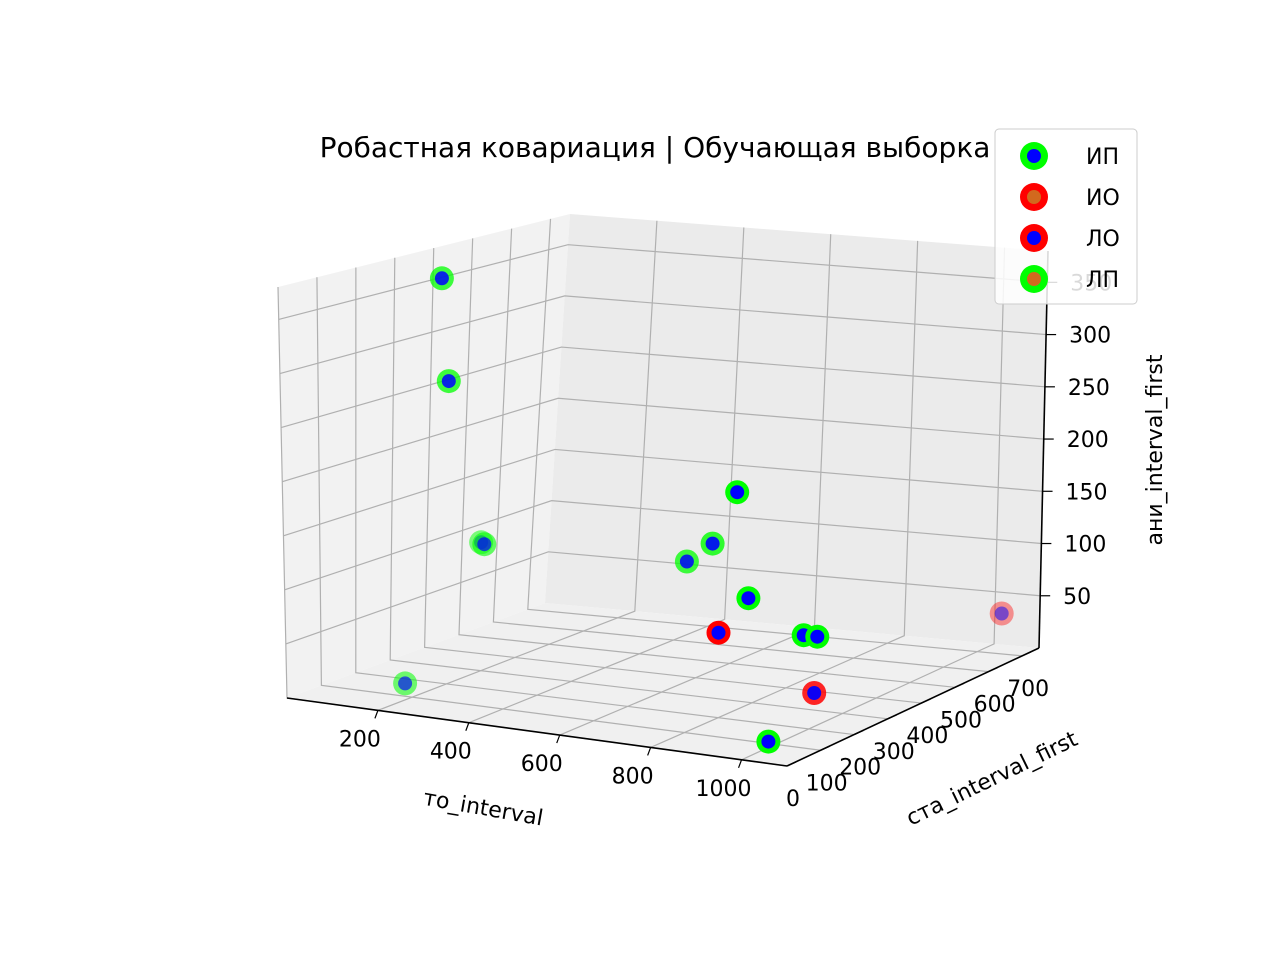  Describe the element at coordinates (1103, 198) in the screenshot. I see `legend-label: ИО` at that location.